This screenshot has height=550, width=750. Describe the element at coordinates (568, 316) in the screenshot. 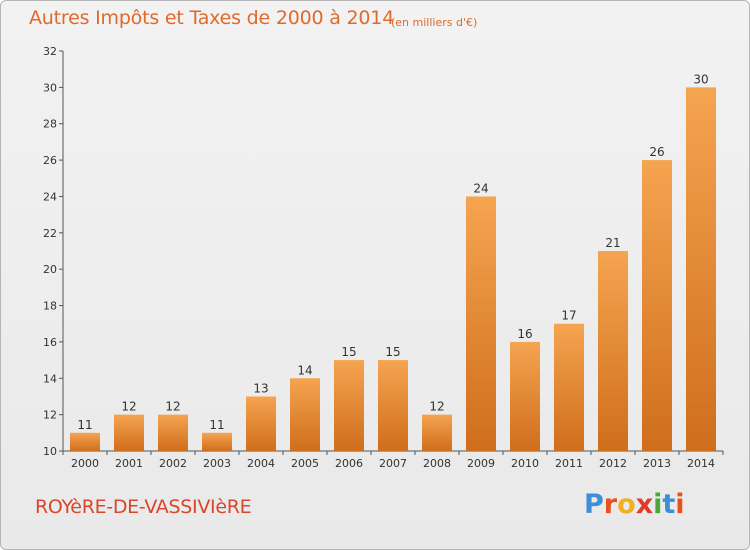

I see `data-label: 17` at that location.